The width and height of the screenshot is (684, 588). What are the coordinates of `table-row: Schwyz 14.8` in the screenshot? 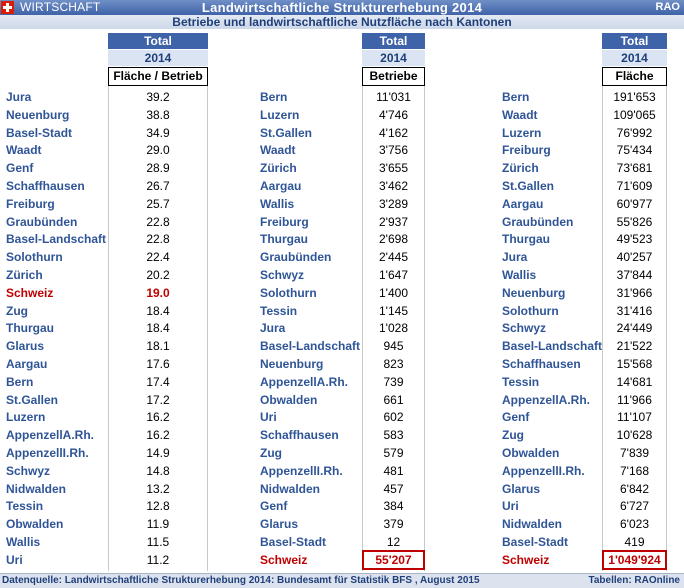 It's located at (107, 471).